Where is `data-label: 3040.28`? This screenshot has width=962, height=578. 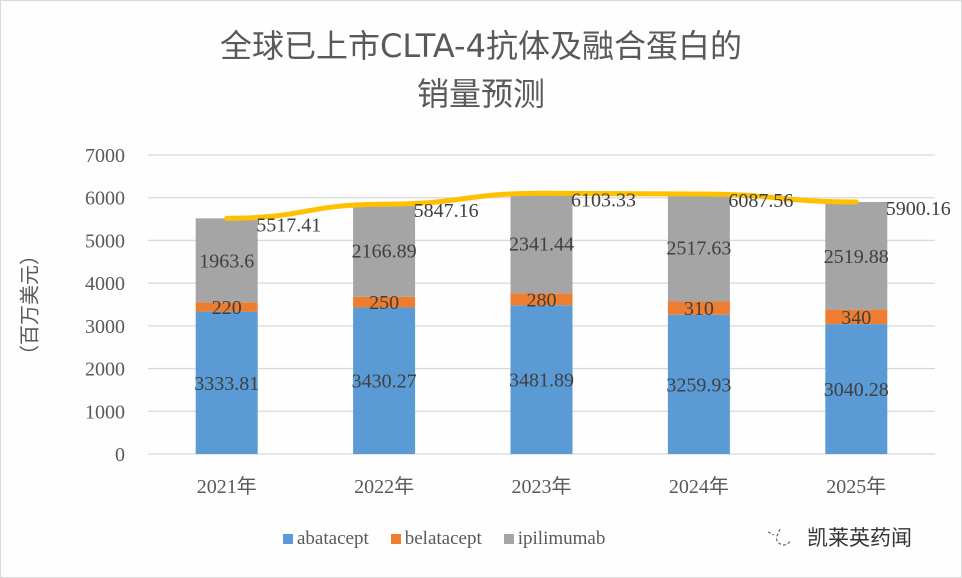 data-label: 3040.28 is located at coordinates (856, 390).